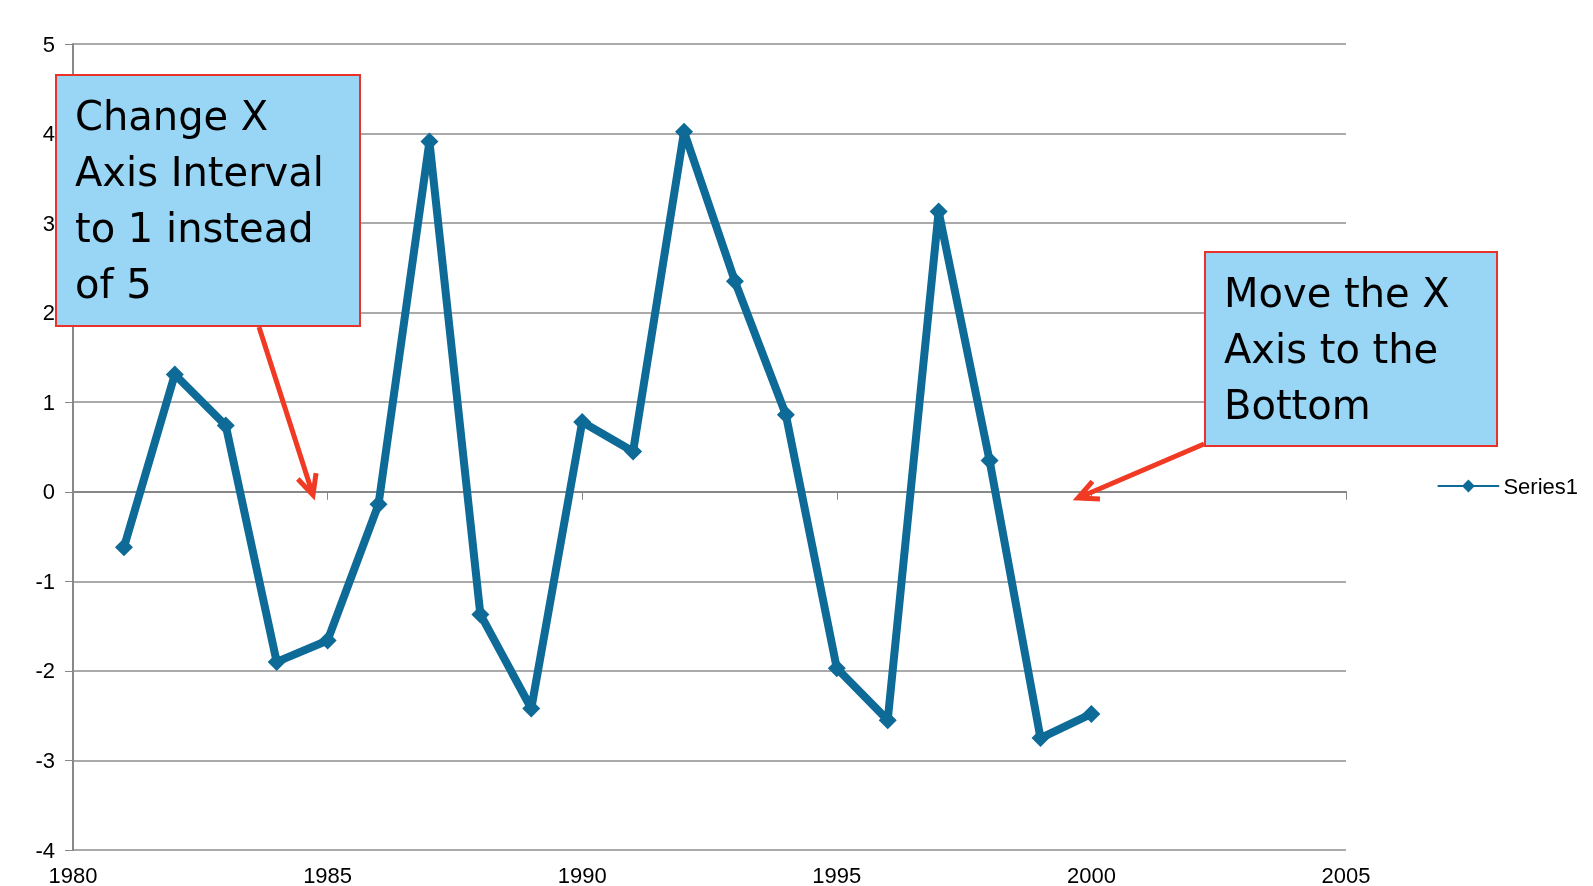  Describe the element at coordinates (45, 760) in the screenshot. I see `y-tick-label: -3` at that location.